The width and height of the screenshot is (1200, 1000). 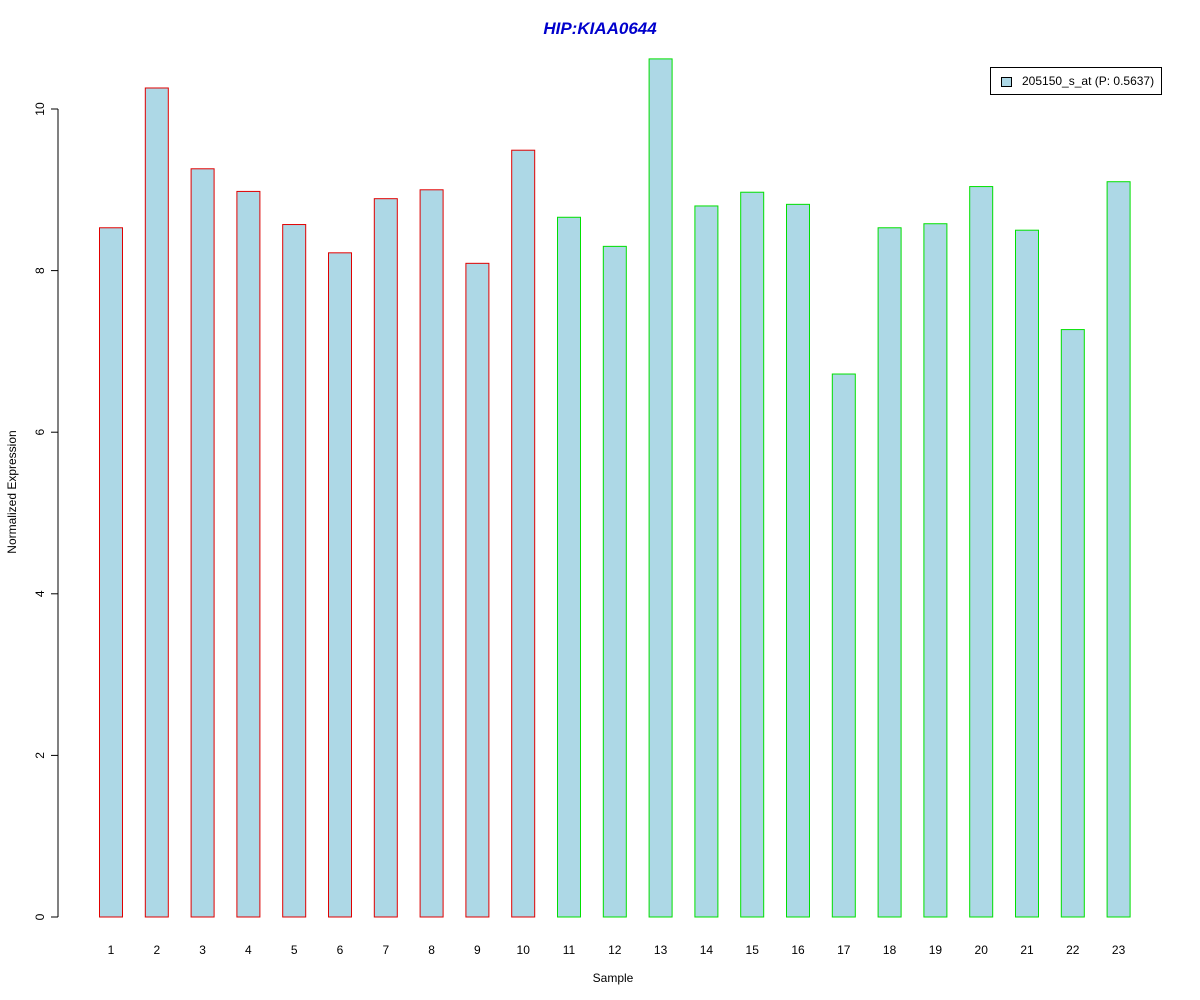 What do you see at coordinates (890, 950) in the screenshot?
I see `x-tick-label: 18` at bounding box center [890, 950].